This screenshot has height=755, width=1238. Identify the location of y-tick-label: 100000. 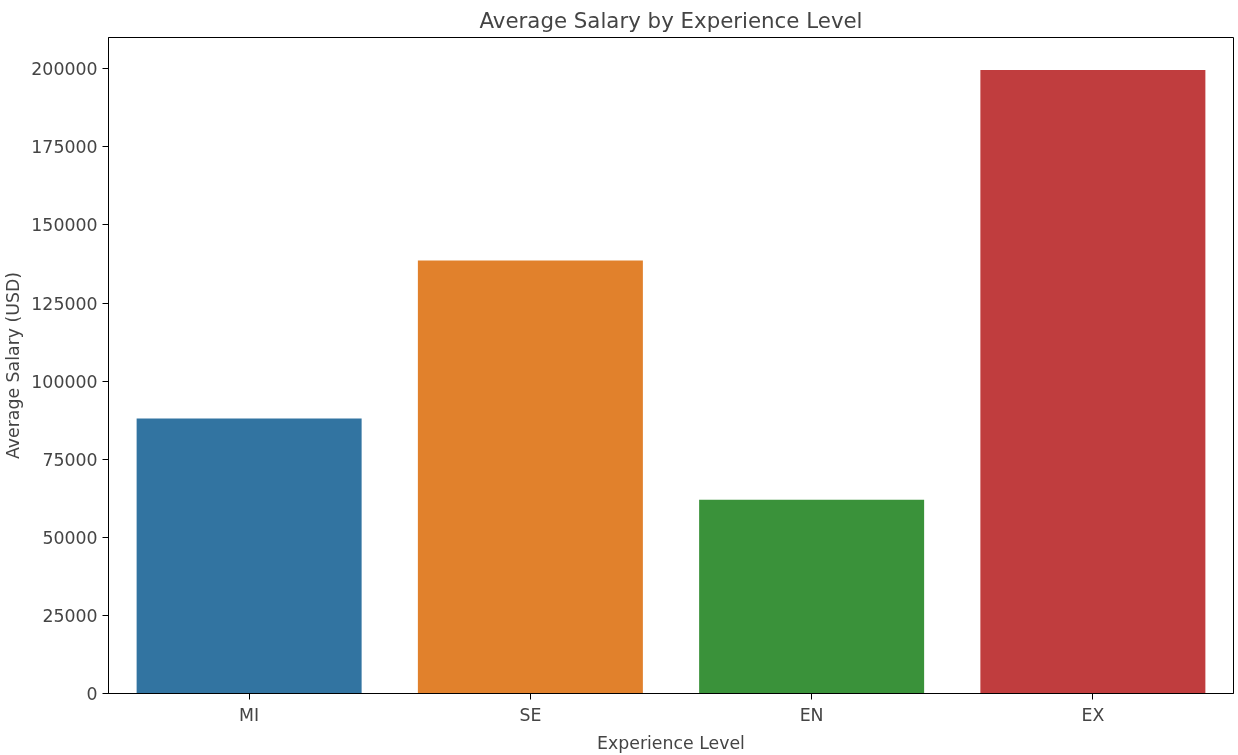
(64, 381).